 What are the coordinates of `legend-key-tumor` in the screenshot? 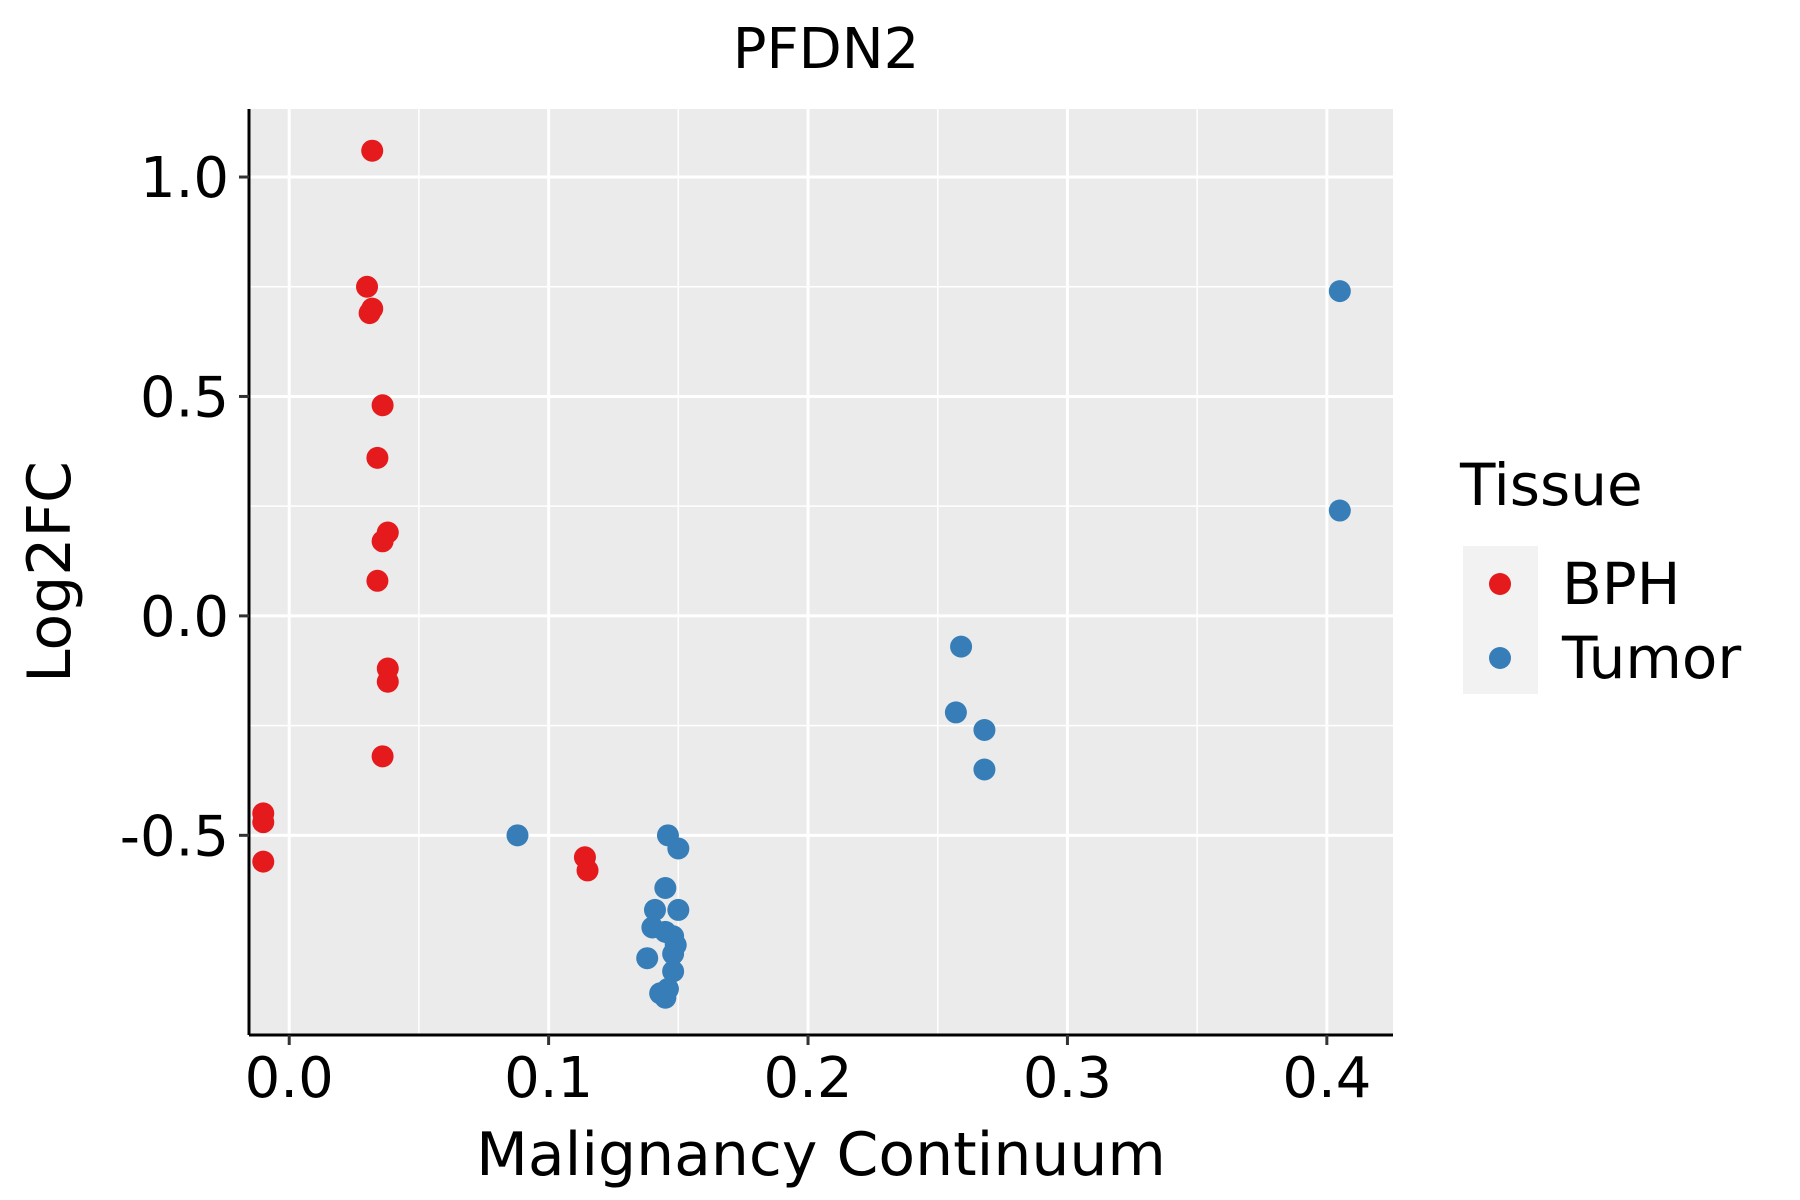 It's located at (1500, 658).